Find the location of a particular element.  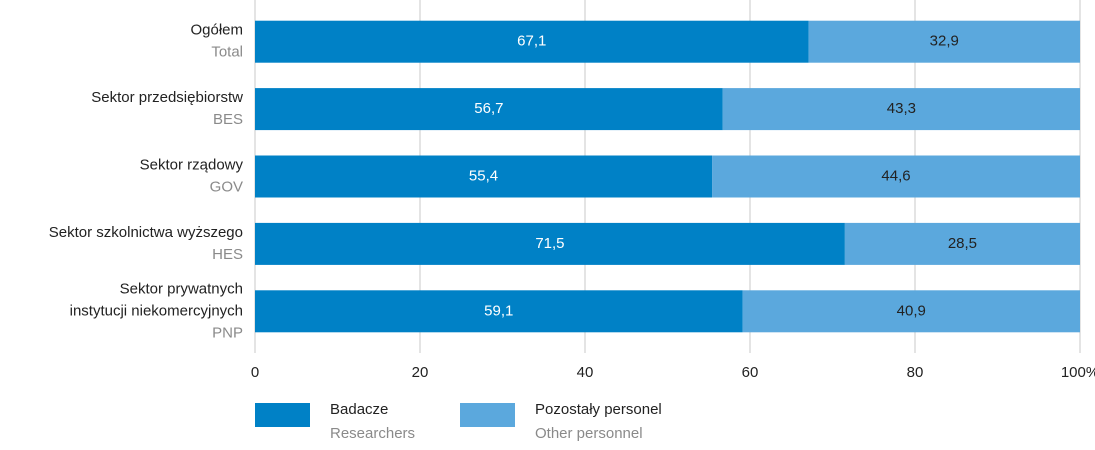

value-label: 28,5 is located at coordinates (962, 243).